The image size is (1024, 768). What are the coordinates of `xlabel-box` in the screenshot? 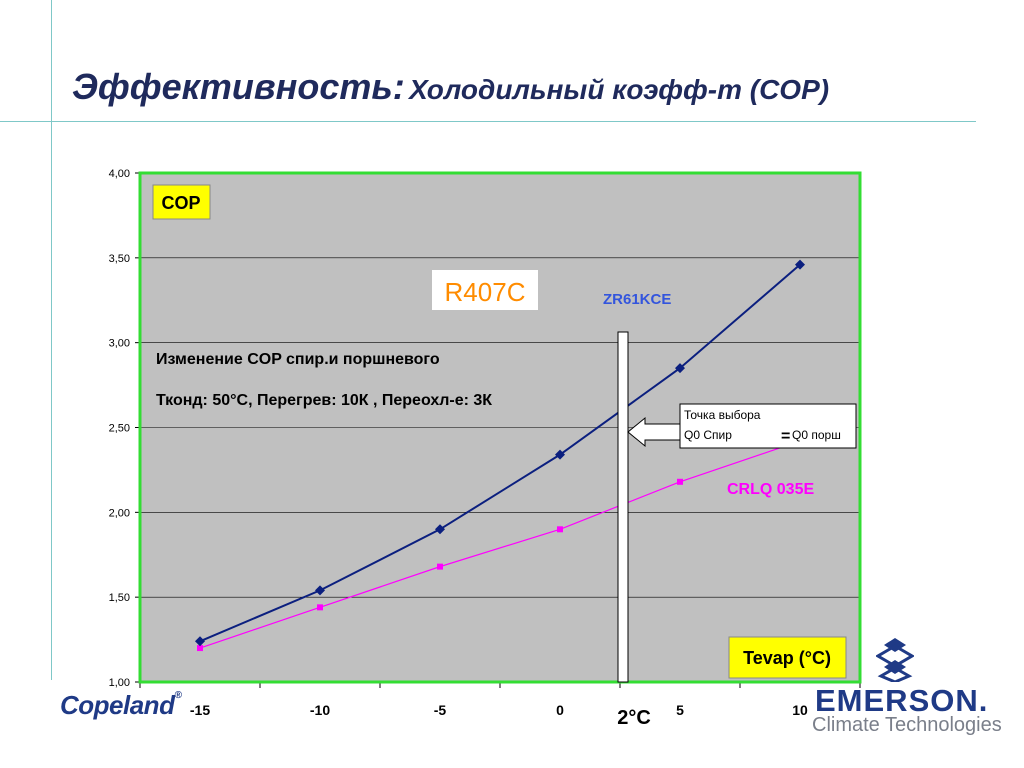 It's located at (787, 657).